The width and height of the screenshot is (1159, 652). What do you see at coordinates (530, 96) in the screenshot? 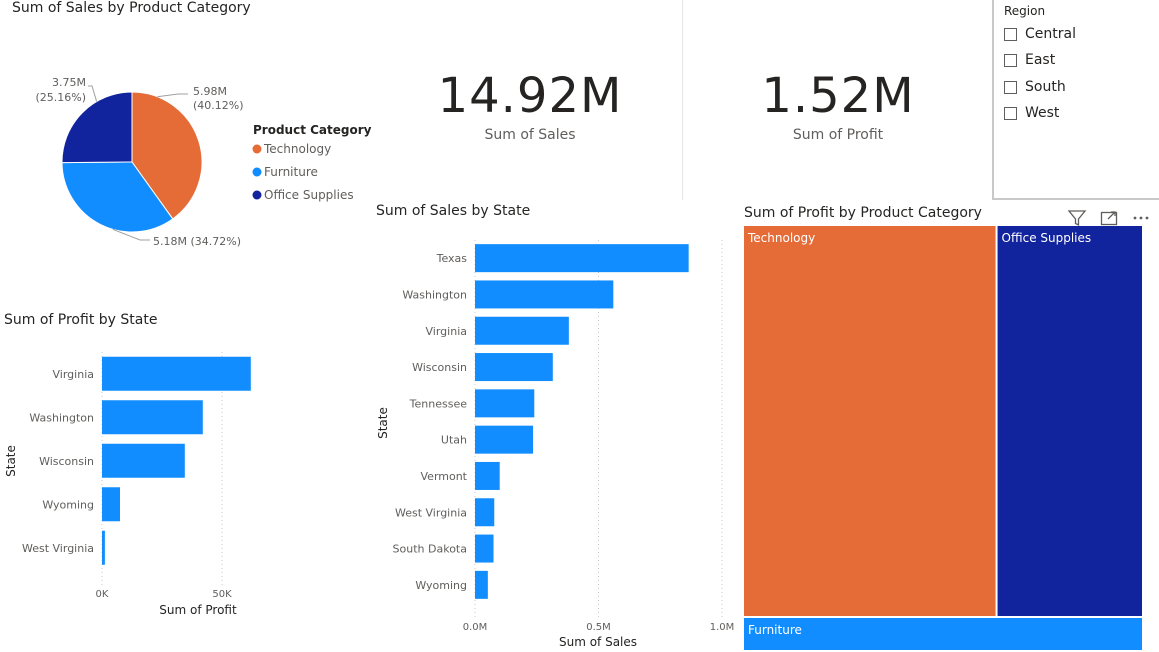
I see `kpi-sales-value: 14.92M` at bounding box center [530, 96].